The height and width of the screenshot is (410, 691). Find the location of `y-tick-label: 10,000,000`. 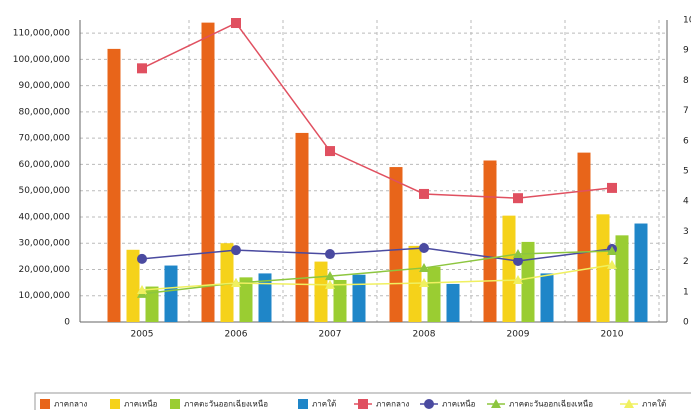

y-tick-label: 10,000,000 is located at coordinates (44, 296).